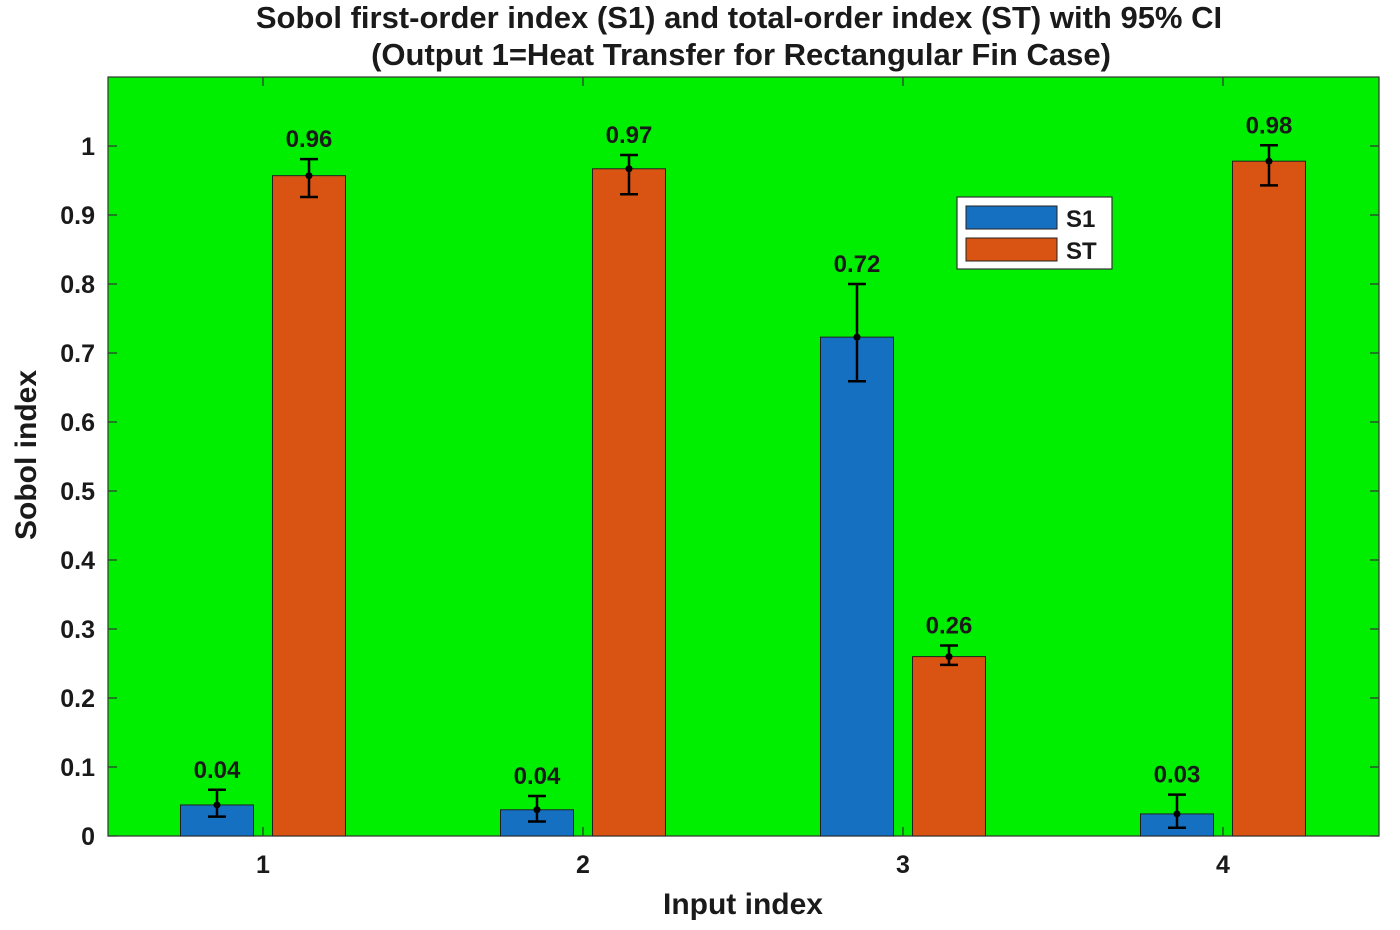 The height and width of the screenshot is (930, 1400). What do you see at coordinates (88, 147) in the screenshot?
I see `y-tick-label: 1` at bounding box center [88, 147].